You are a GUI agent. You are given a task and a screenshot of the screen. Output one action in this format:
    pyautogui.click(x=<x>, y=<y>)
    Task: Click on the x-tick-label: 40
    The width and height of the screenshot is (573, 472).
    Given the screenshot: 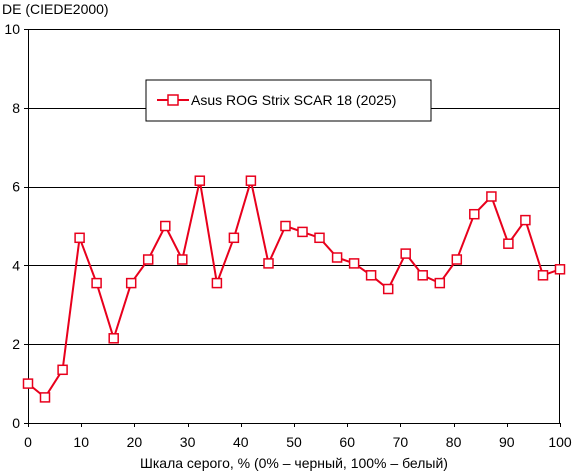 What is the action you would take?
    pyautogui.click(x=241, y=442)
    